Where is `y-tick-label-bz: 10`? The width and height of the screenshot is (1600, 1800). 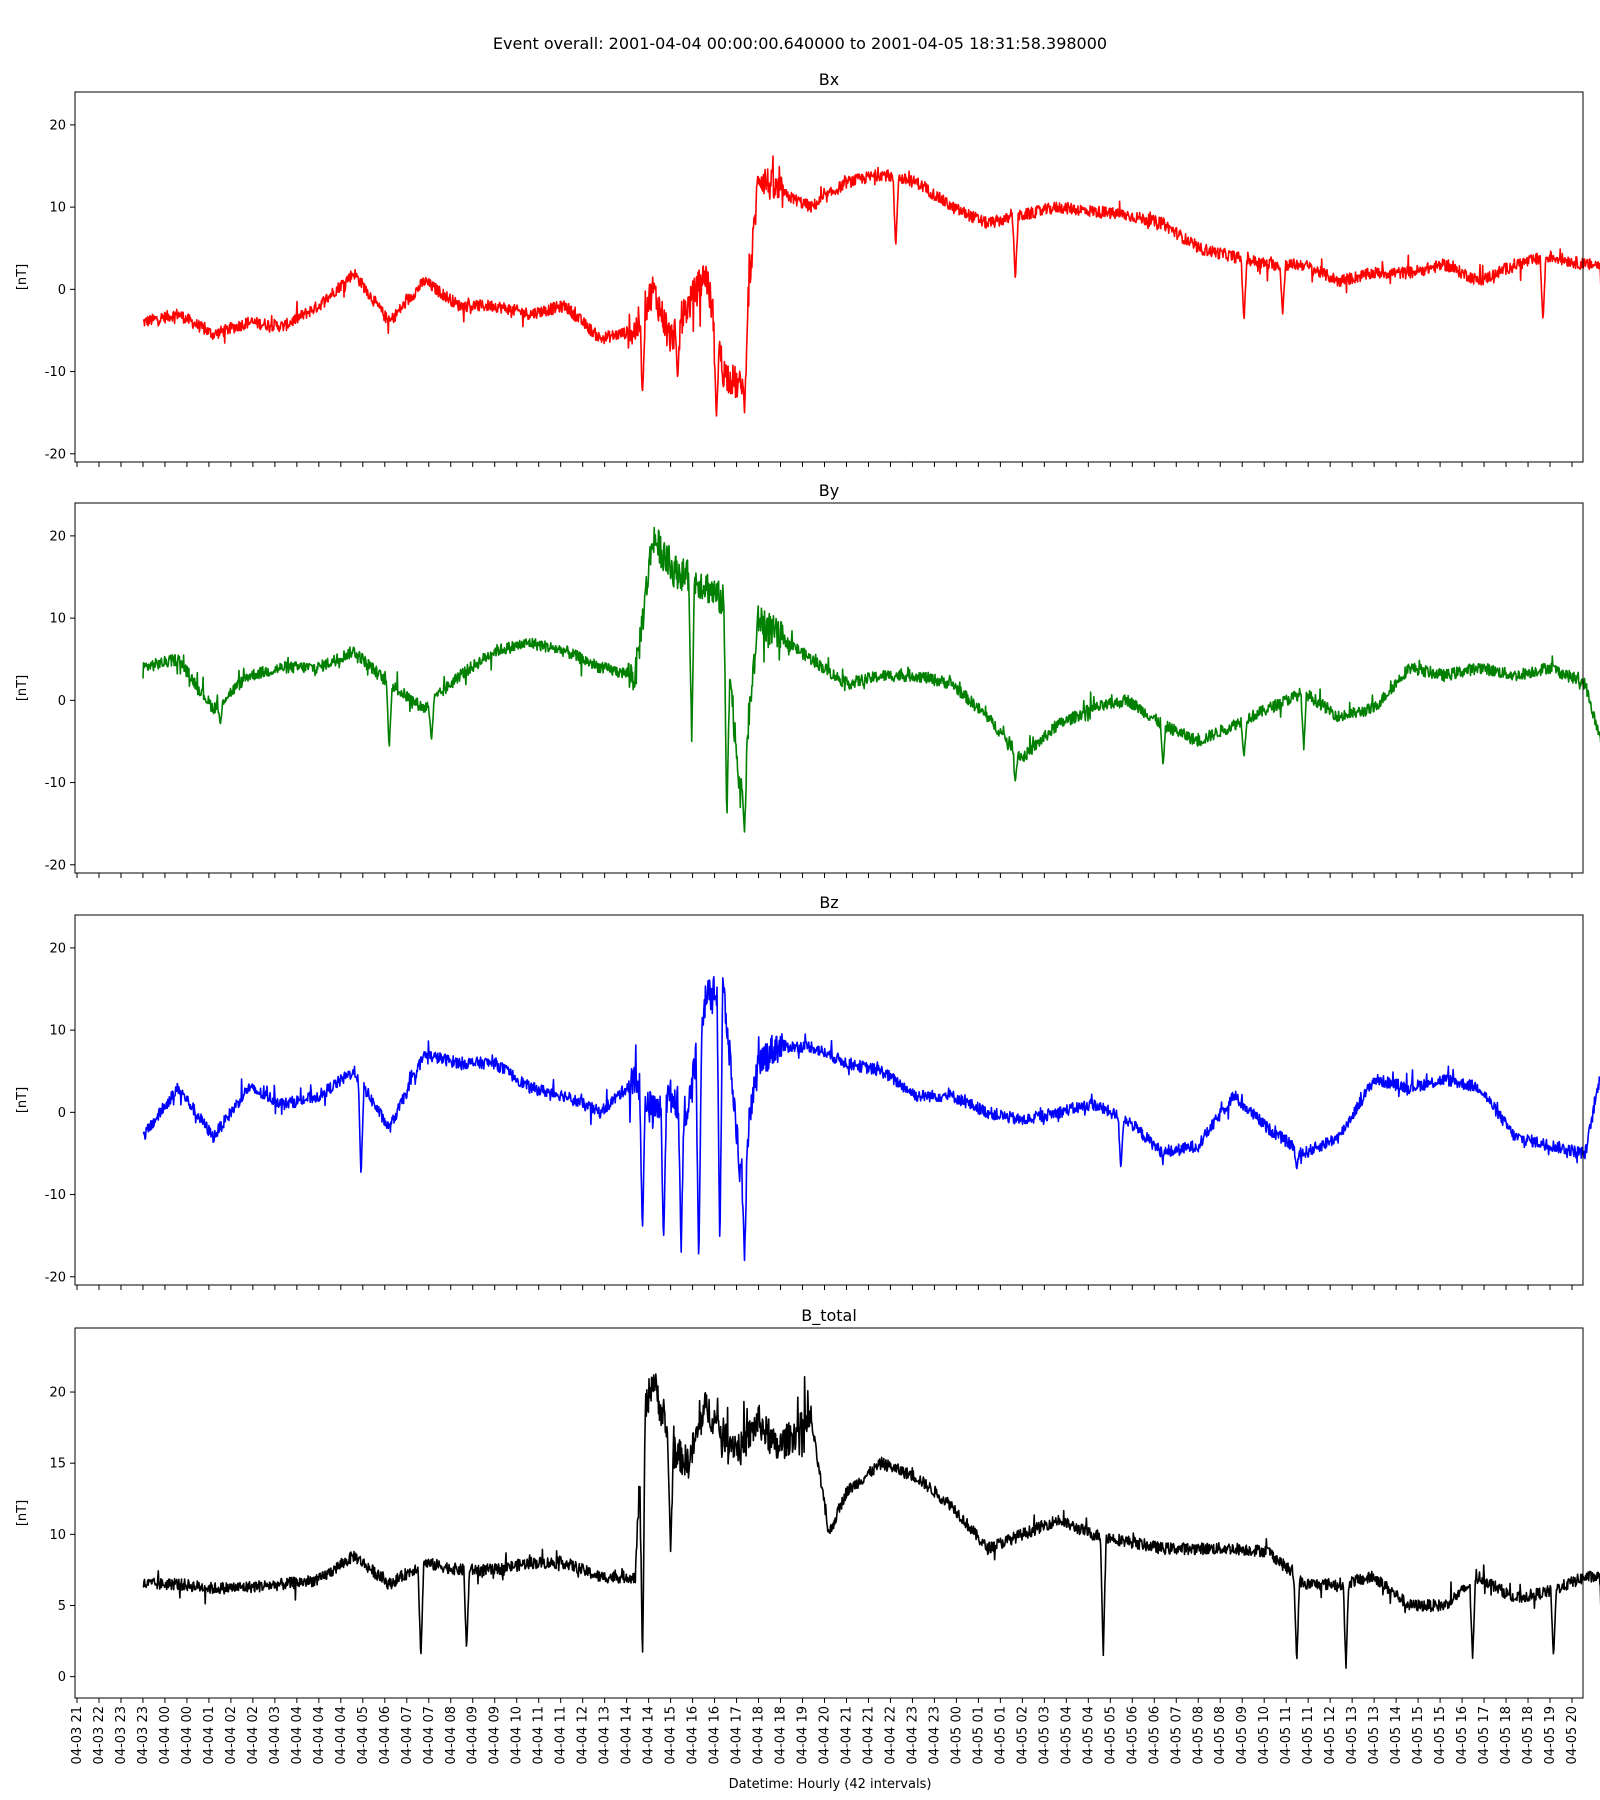 y-tick-label-bz: 10 is located at coordinates (57, 1031).